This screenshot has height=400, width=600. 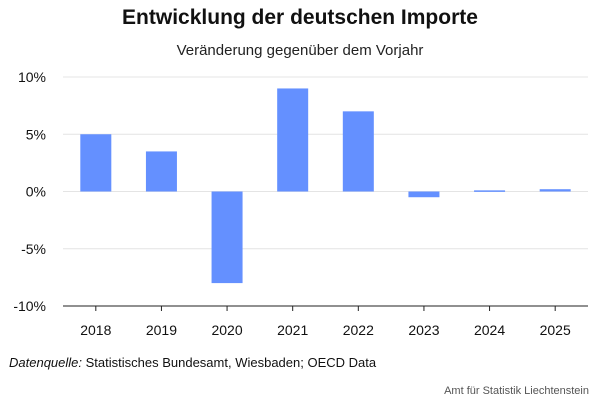 I want to click on y-tick-label: -5%, so click(x=33, y=249).